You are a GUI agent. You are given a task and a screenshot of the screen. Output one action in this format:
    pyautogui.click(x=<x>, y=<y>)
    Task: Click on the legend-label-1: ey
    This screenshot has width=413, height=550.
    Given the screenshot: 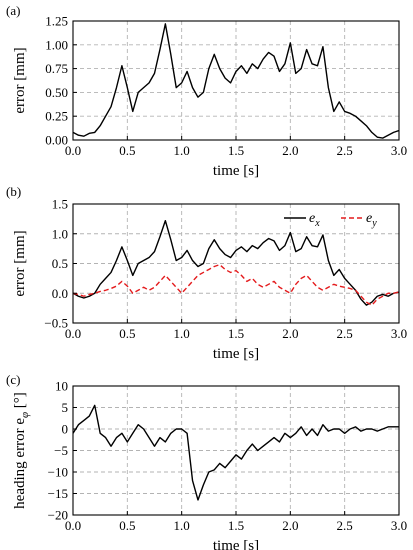 What is the action you would take?
    pyautogui.click(x=371, y=220)
    